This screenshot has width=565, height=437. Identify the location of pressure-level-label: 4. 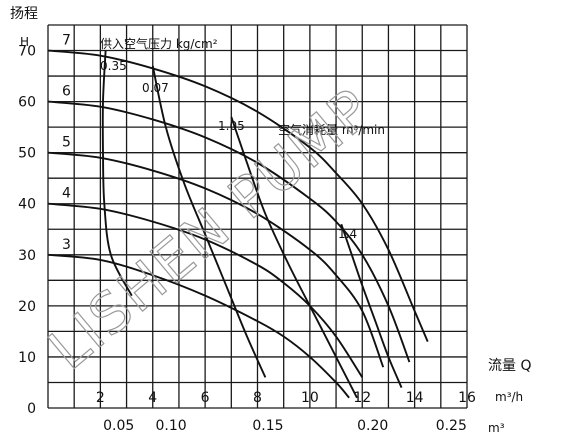
(66, 194).